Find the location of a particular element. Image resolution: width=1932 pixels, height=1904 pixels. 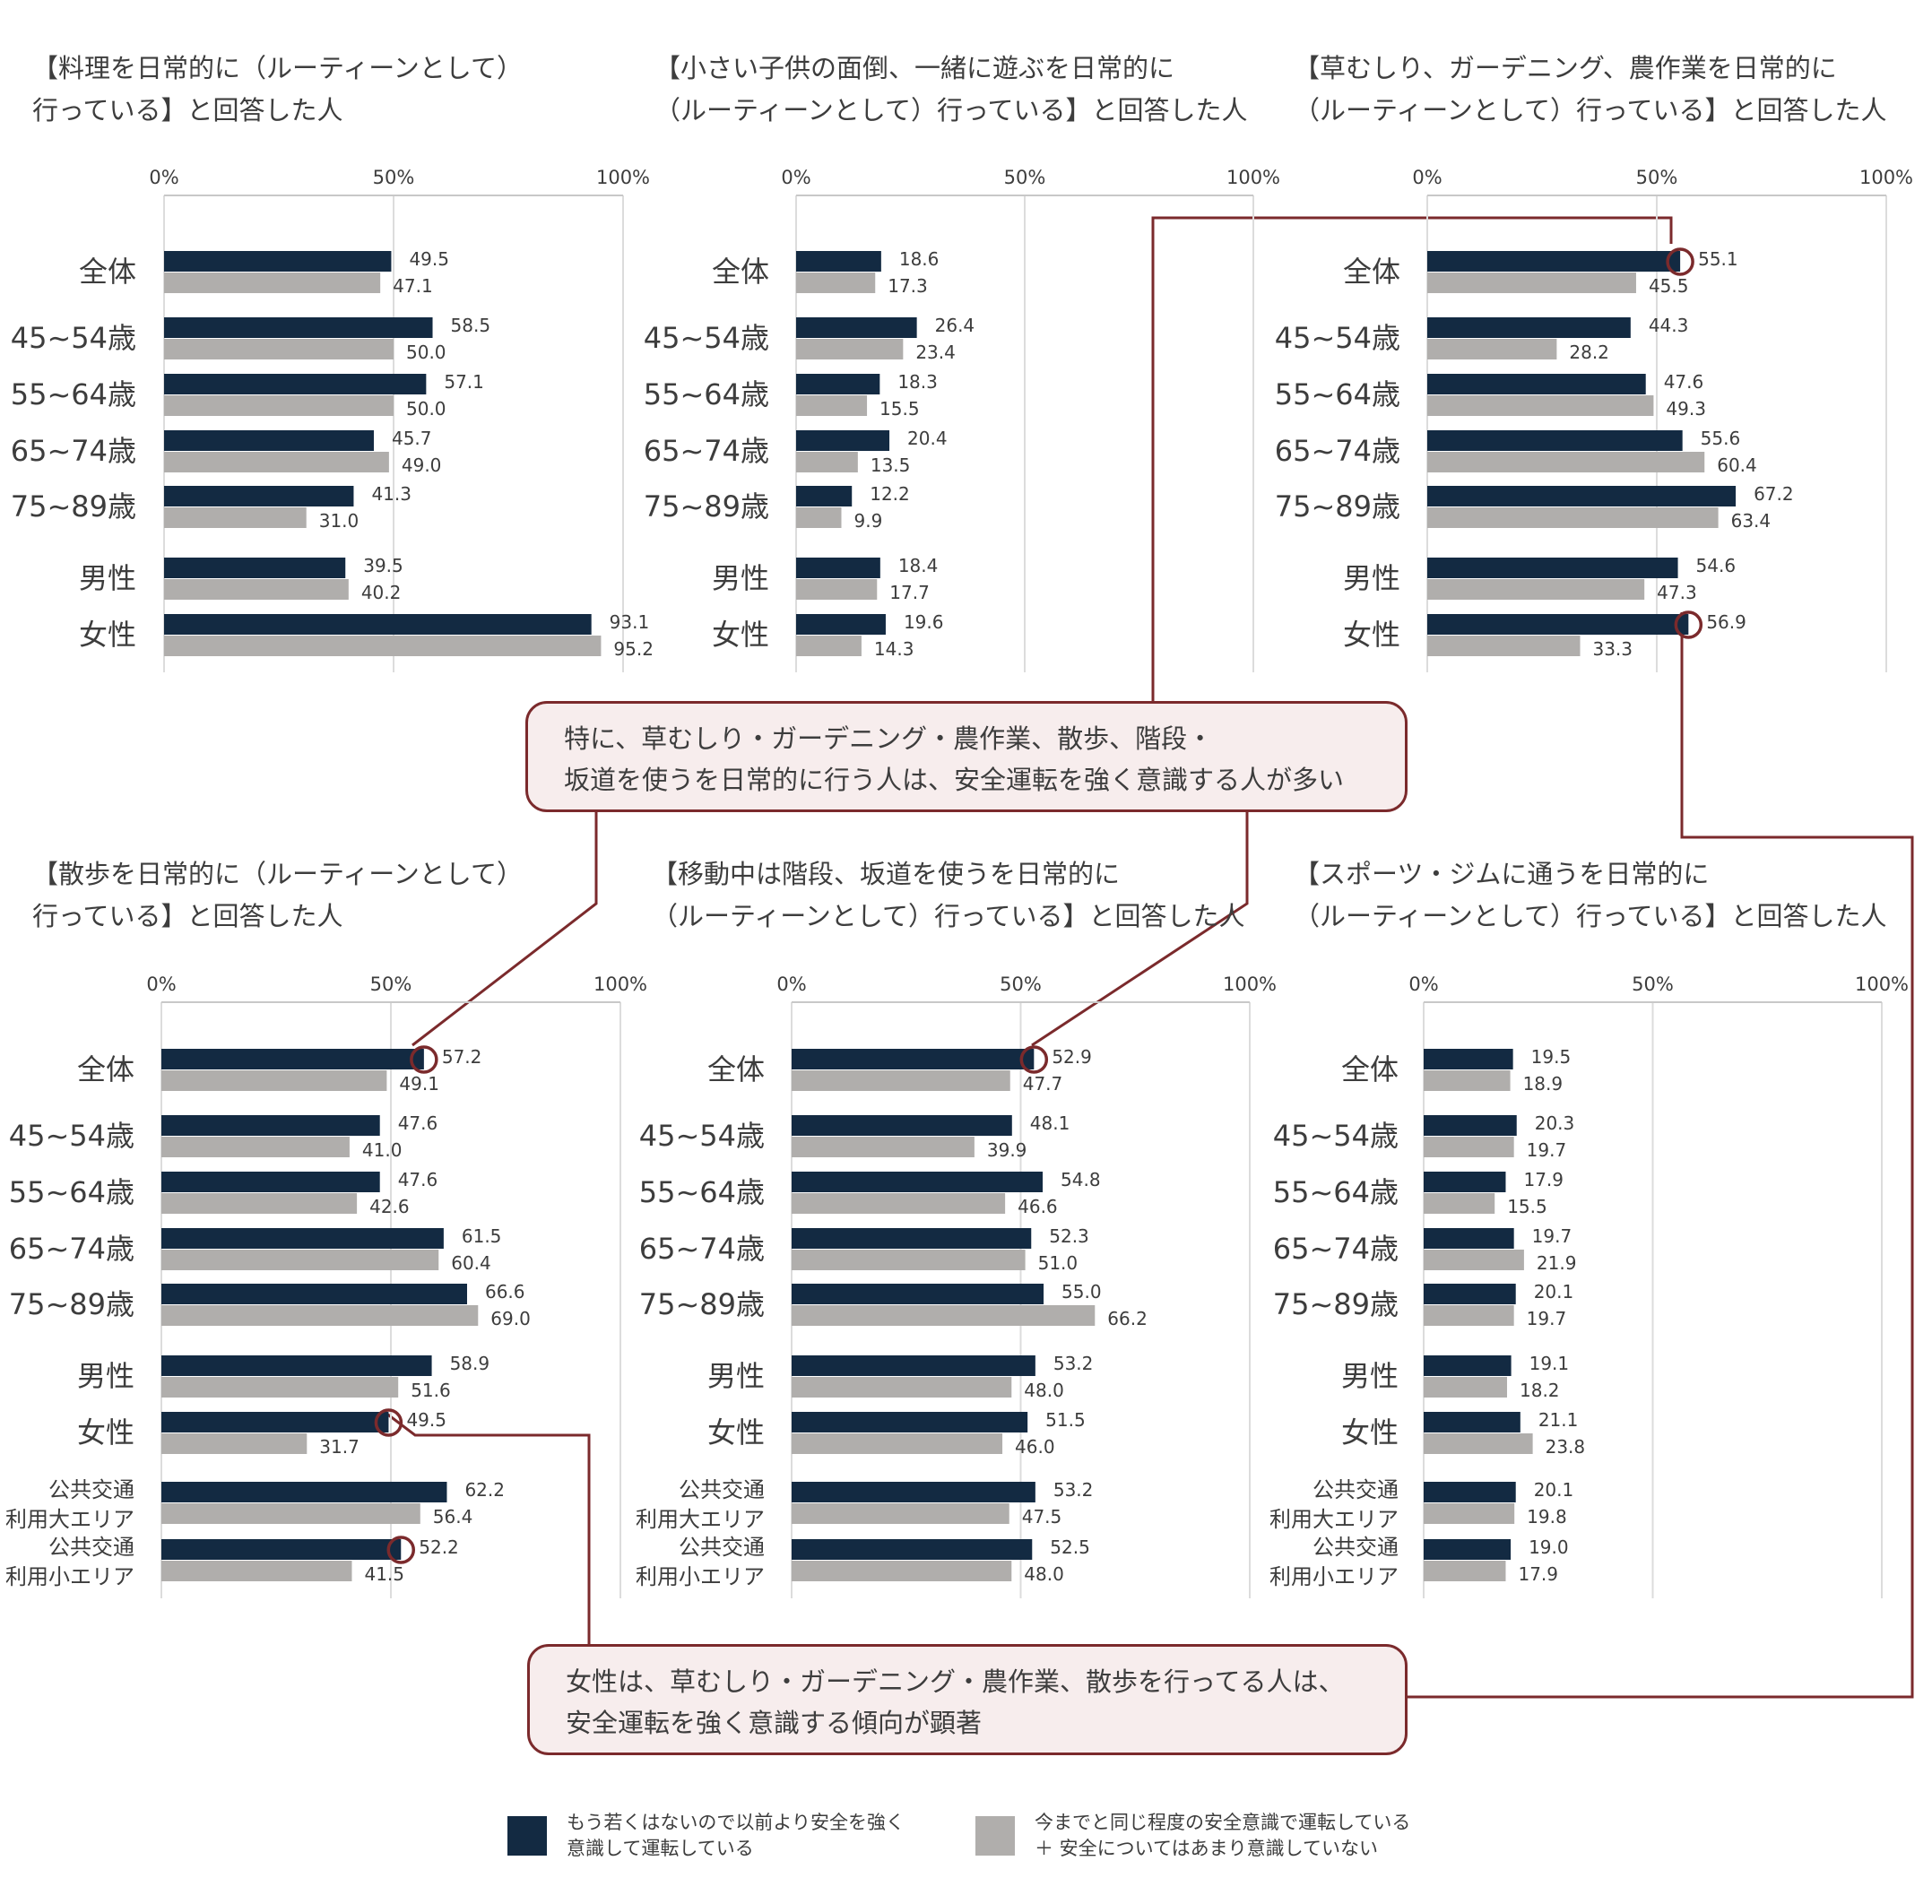

value-label-series2: 28.2 is located at coordinates (1589, 353).